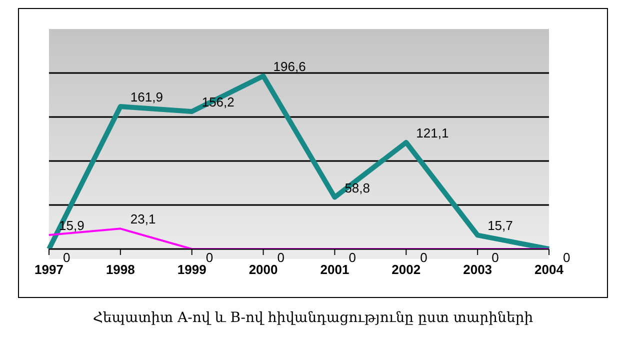 This screenshot has width=619, height=350. What do you see at coordinates (146, 97) in the screenshot?
I see `data-label: 161,9` at bounding box center [146, 97].